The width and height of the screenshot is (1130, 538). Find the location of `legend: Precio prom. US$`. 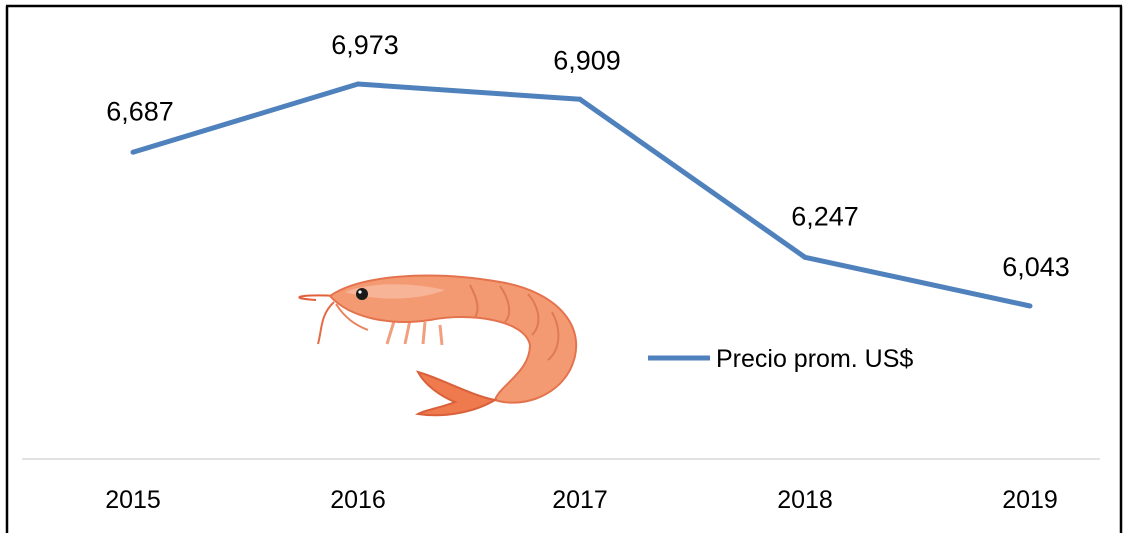

legend: Precio prom. US$ is located at coordinates (780, 359).